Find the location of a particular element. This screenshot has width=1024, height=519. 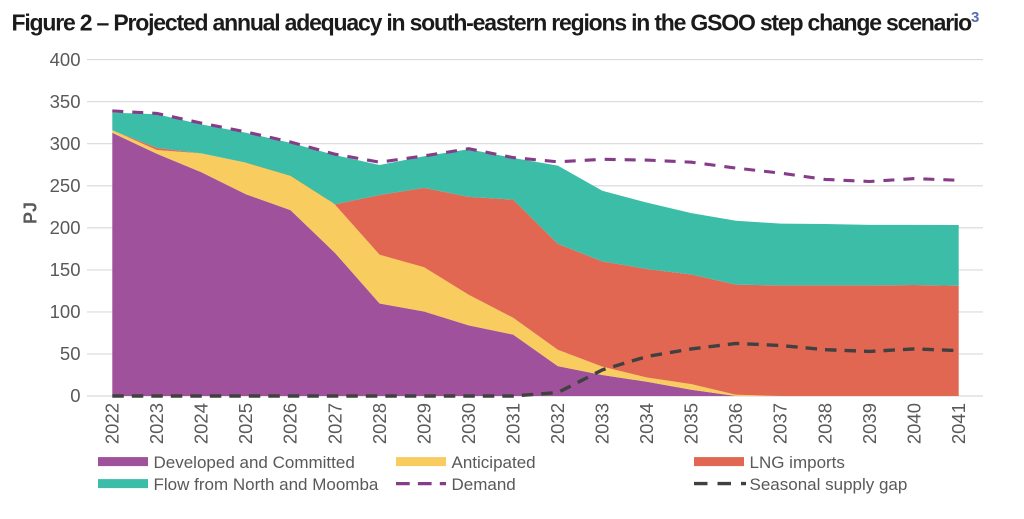

svg-text: 2022 is located at coordinates (112, 423).